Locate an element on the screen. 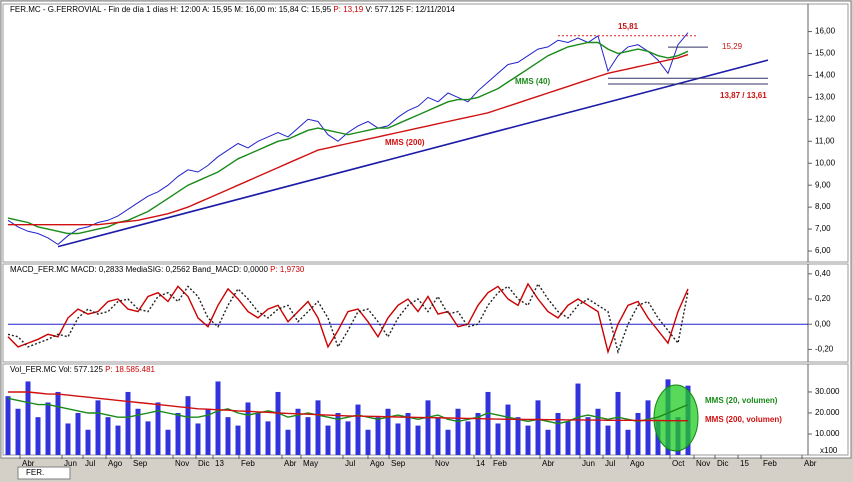 The width and height of the screenshot is (853, 482). panel-header: Vol_FER.MC Vol: 577.125 P: 18.585.481 is located at coordinates (83, 369).